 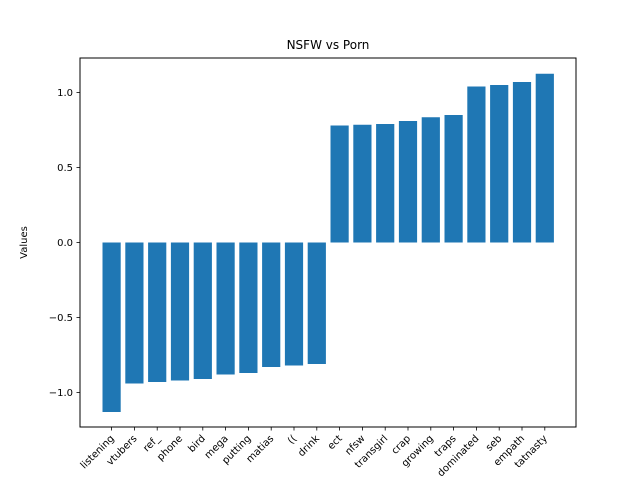 I want to click on bar-bird, so click(x=202, y=310).